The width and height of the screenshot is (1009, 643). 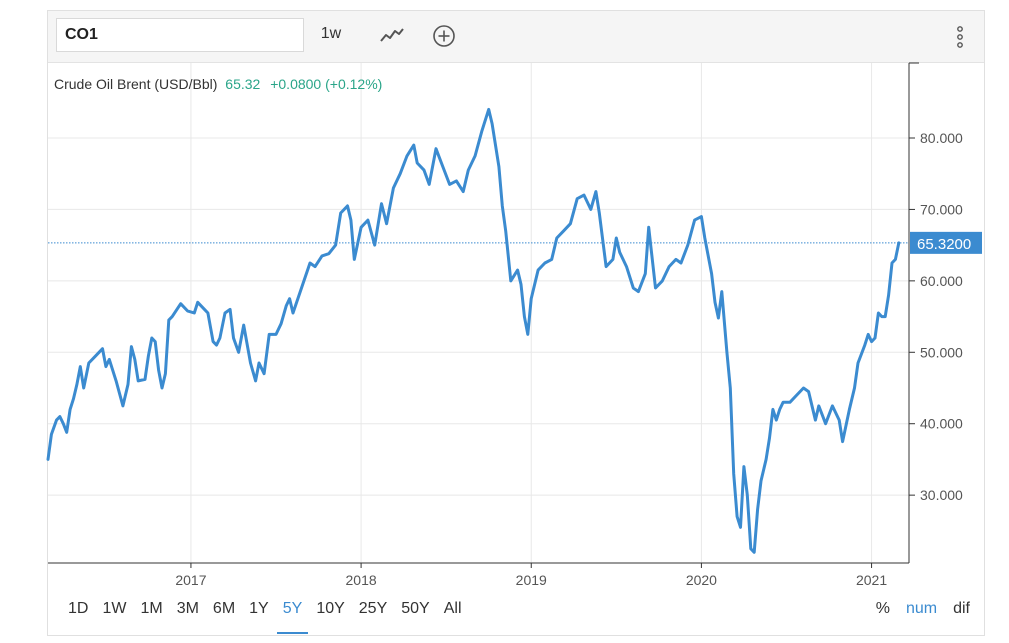 I want to click on range-50y: 50Y, so click(x=415, y=608).